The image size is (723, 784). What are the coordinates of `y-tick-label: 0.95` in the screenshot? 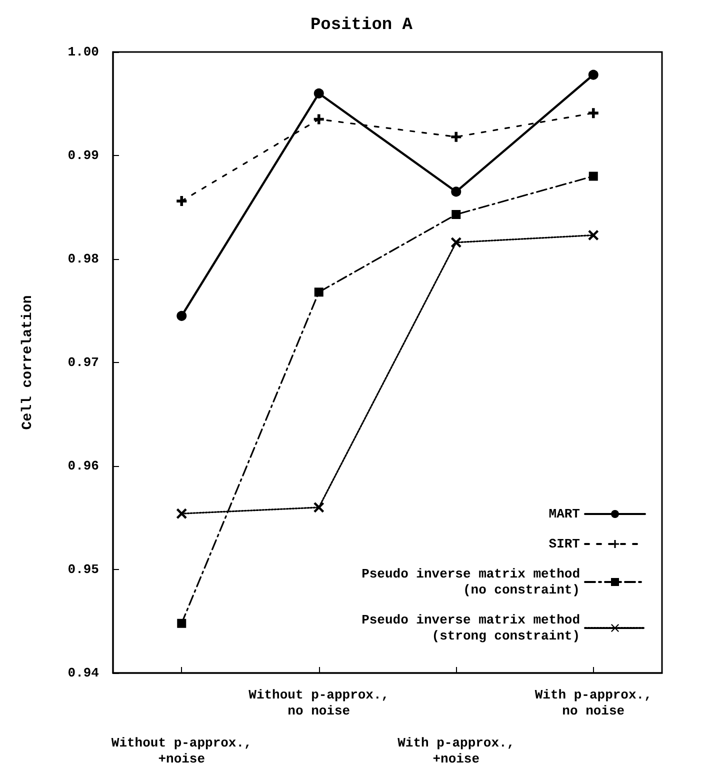 It's located at (84, 569).